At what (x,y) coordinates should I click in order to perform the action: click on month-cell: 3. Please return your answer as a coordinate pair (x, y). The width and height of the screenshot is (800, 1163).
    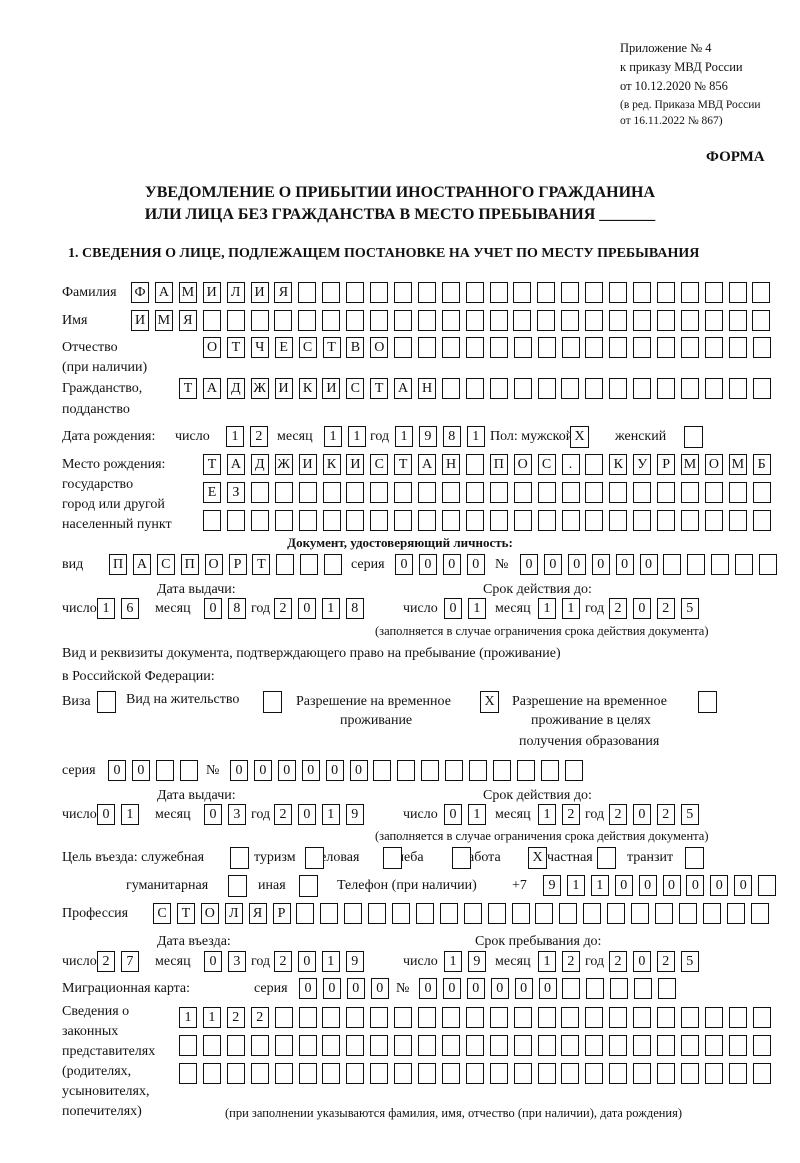
    Looking at the image, I should click on (236, 814).